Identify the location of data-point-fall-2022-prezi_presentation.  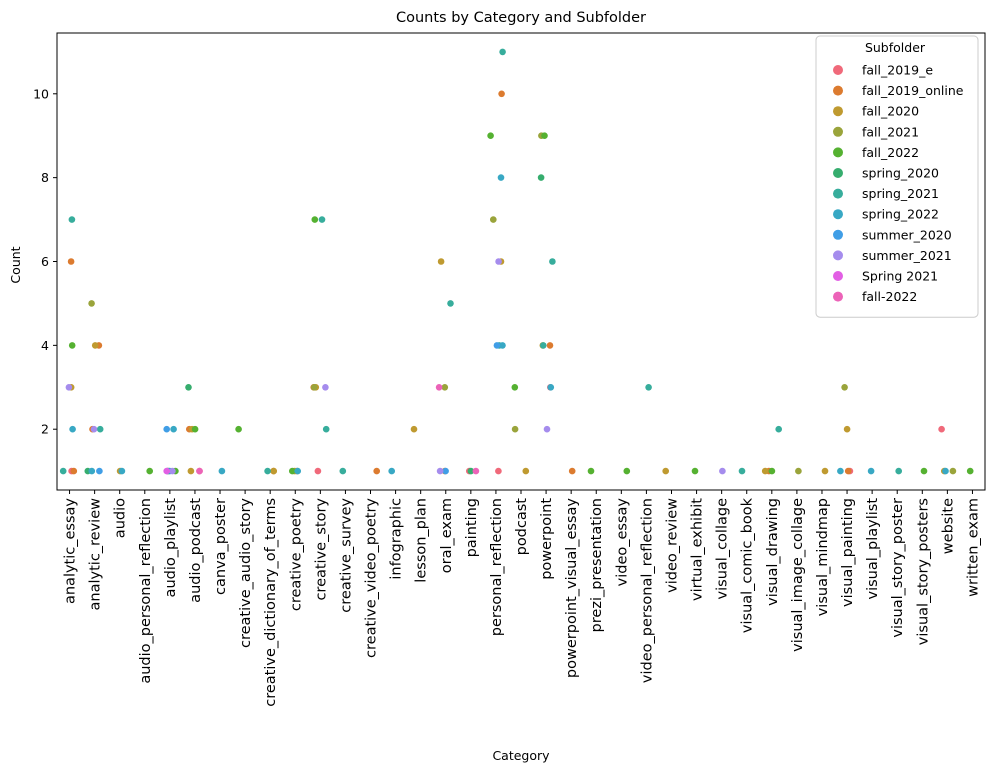
(591, 471).